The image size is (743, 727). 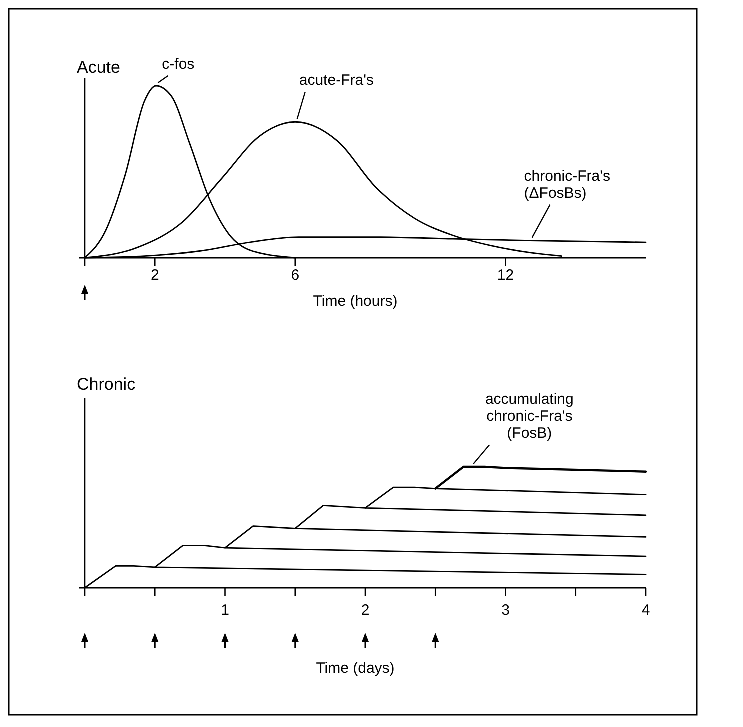 I want to click on text: chronic-Fra's (ΔFosBs), so click(x=567, y=185).